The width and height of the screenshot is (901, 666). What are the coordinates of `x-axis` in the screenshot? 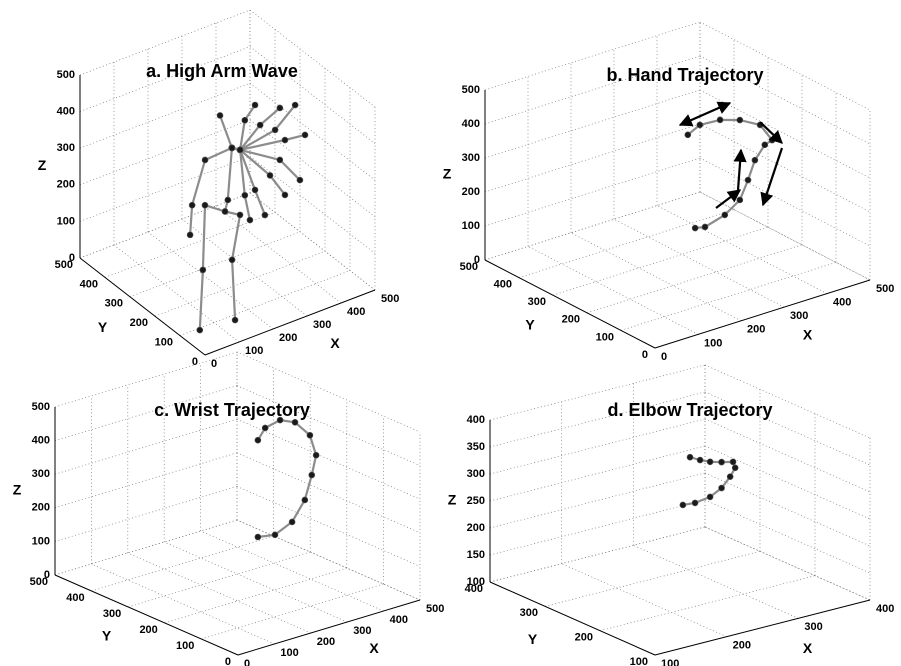 It's located at (762, 314).